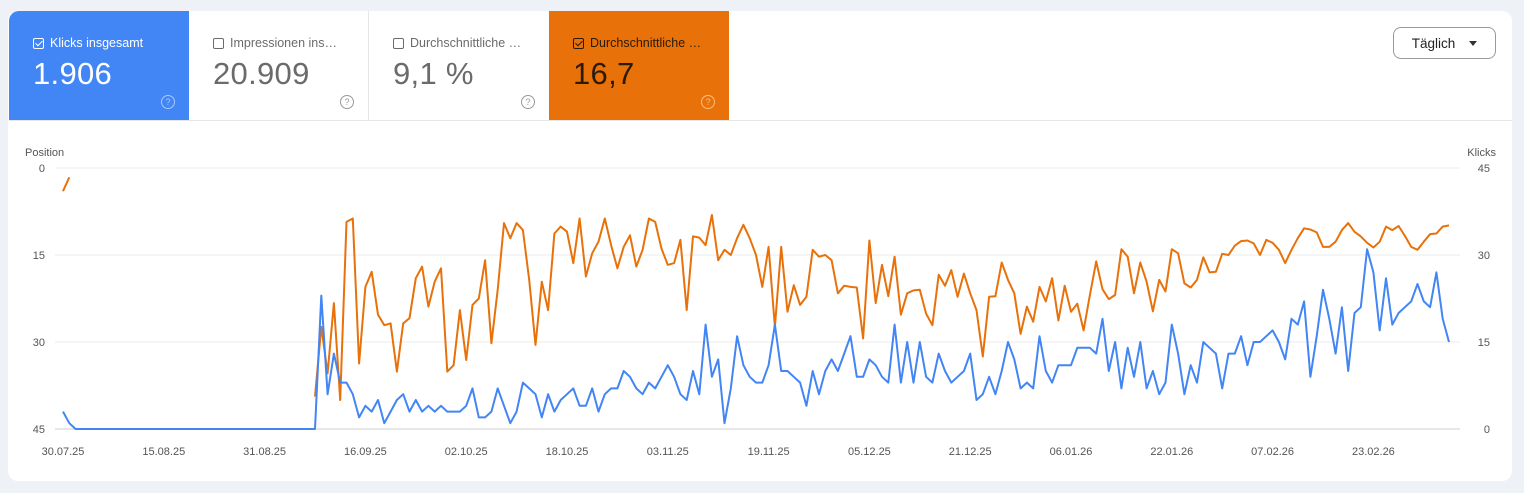  I want to click on divider, so click(760, 120).